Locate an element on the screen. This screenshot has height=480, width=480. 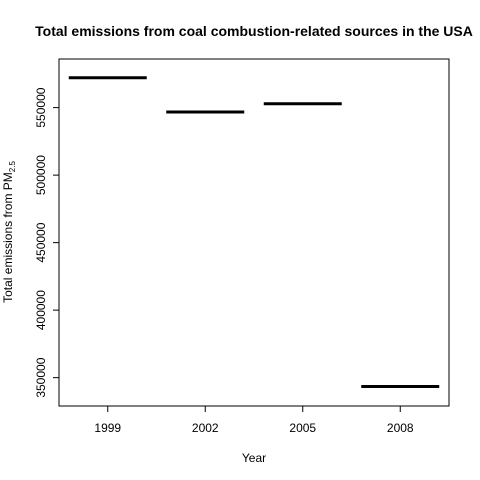
y-axis-label-subscript: 2.5 is located at coordinates (12, 167).